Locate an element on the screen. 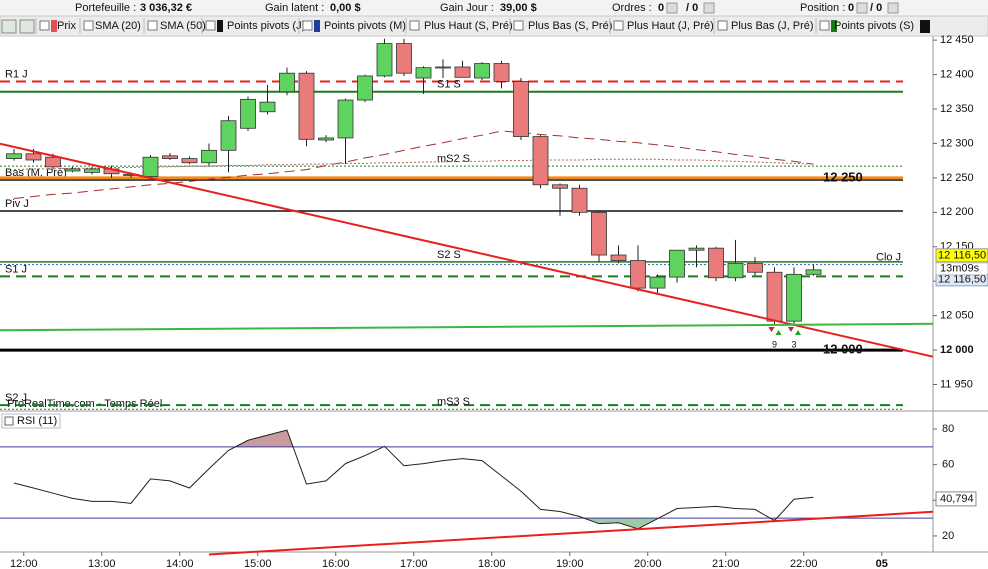  toolbar-item: SMA (20) is located at coordinates (118, 26).